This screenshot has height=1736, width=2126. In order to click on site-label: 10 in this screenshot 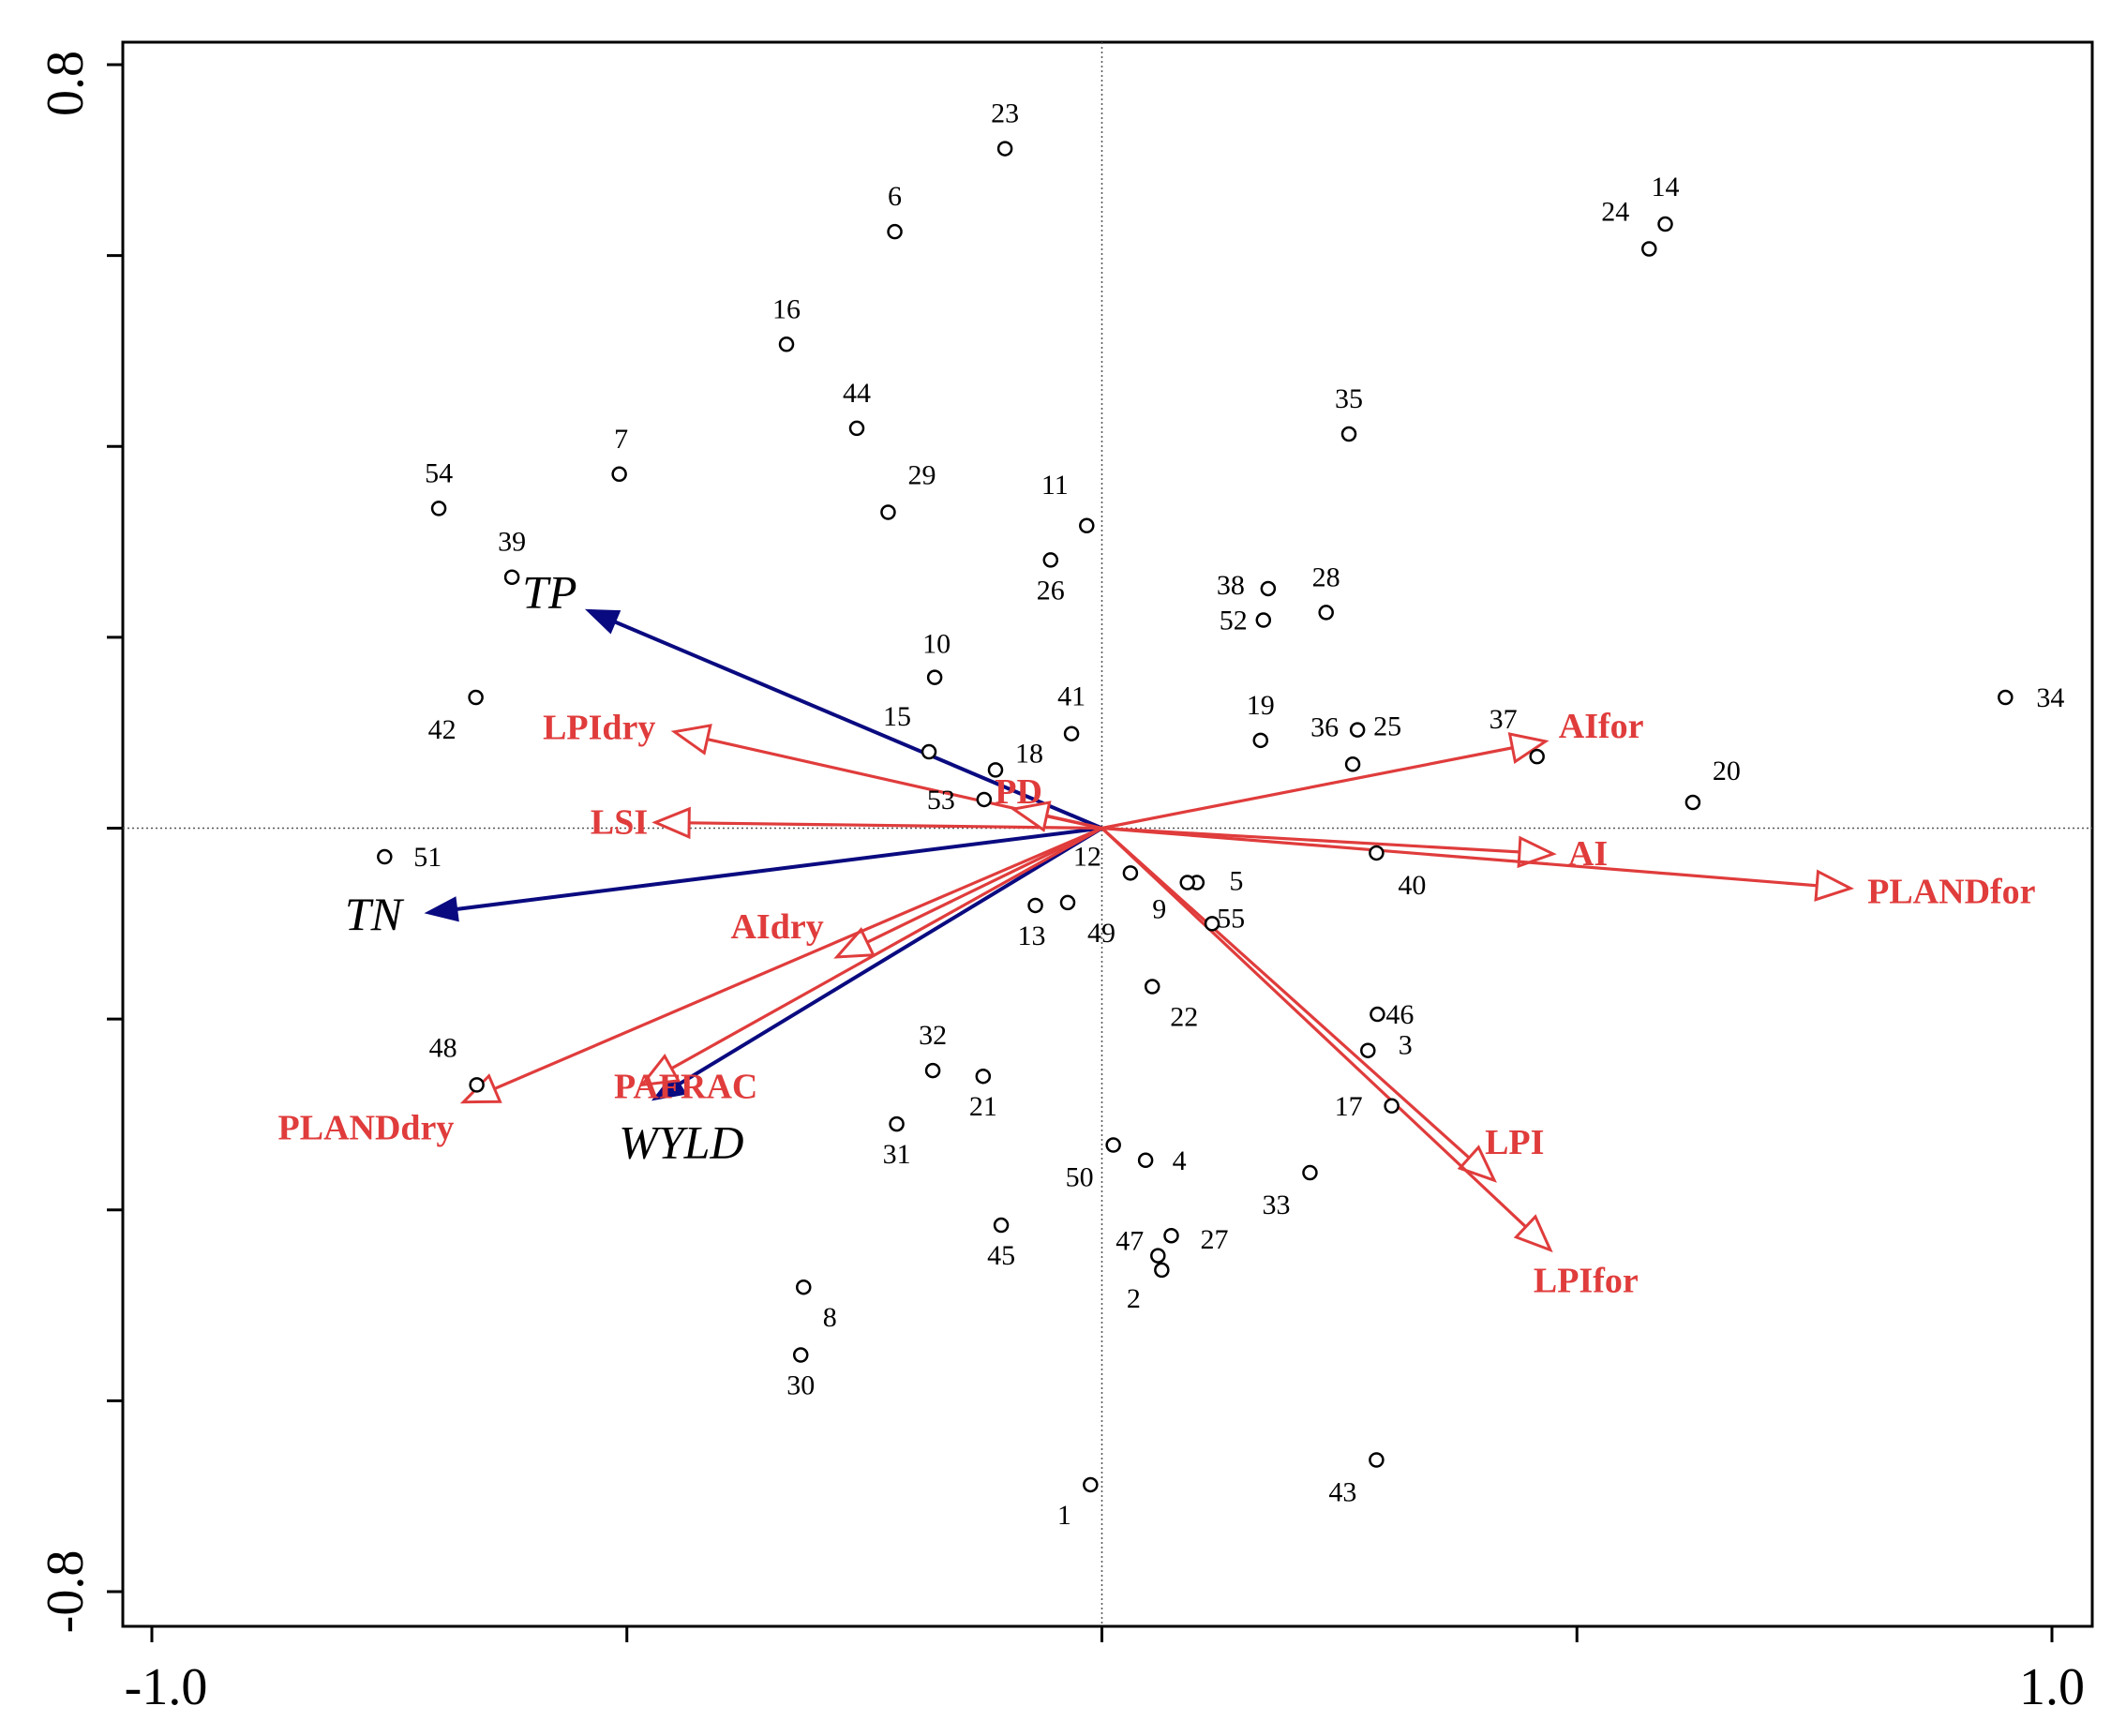, I will do `click(936, 645)`.